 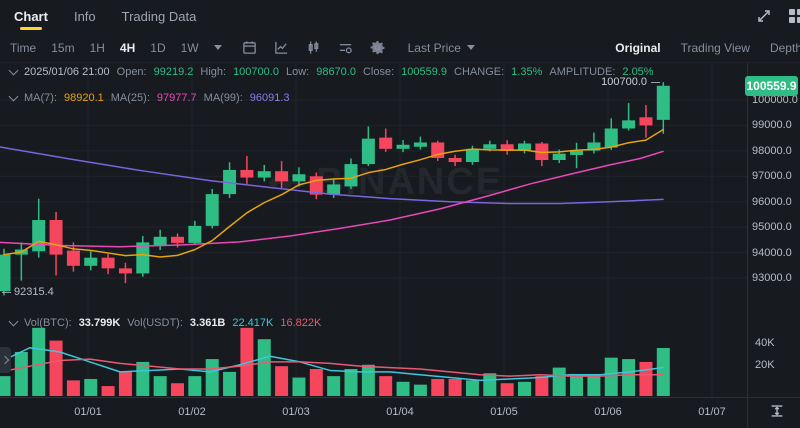 I want to click on tab-chart-label: Chart, so click(x=31, y=16).